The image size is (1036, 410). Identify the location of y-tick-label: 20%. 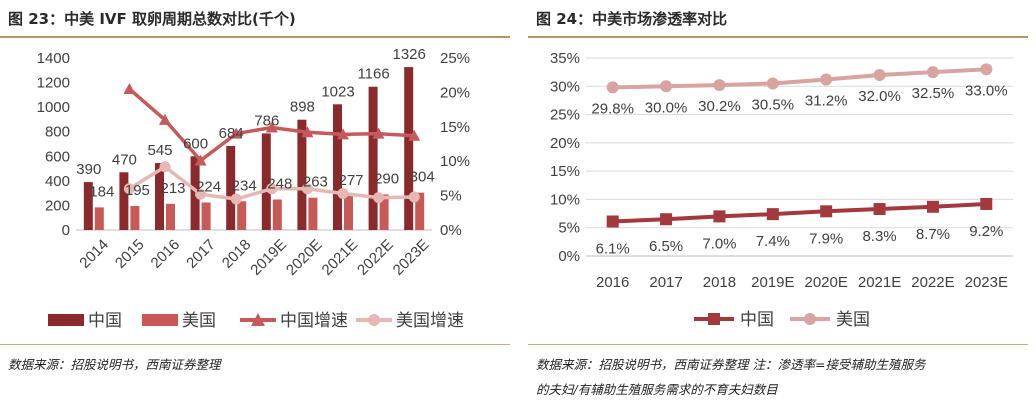
(565, 143).